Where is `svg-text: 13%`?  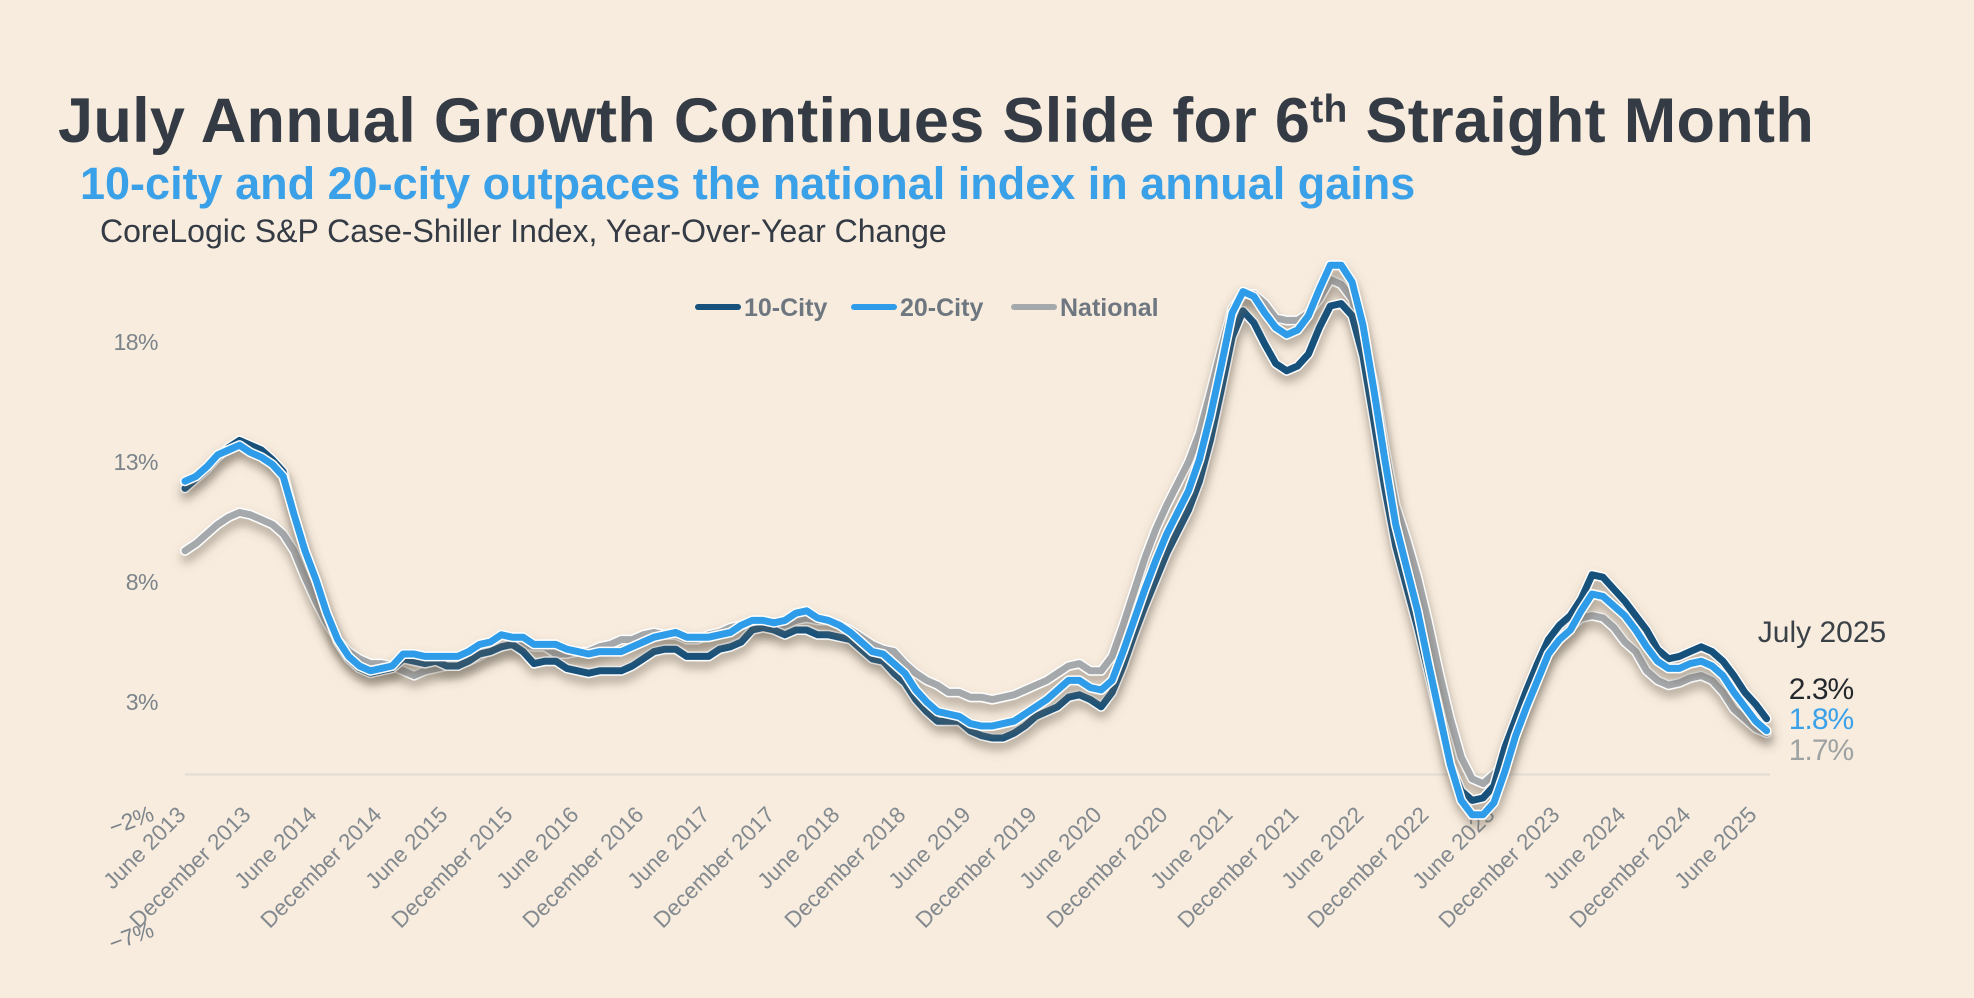 svg-text: 13% is located at coordinates (135, 462).